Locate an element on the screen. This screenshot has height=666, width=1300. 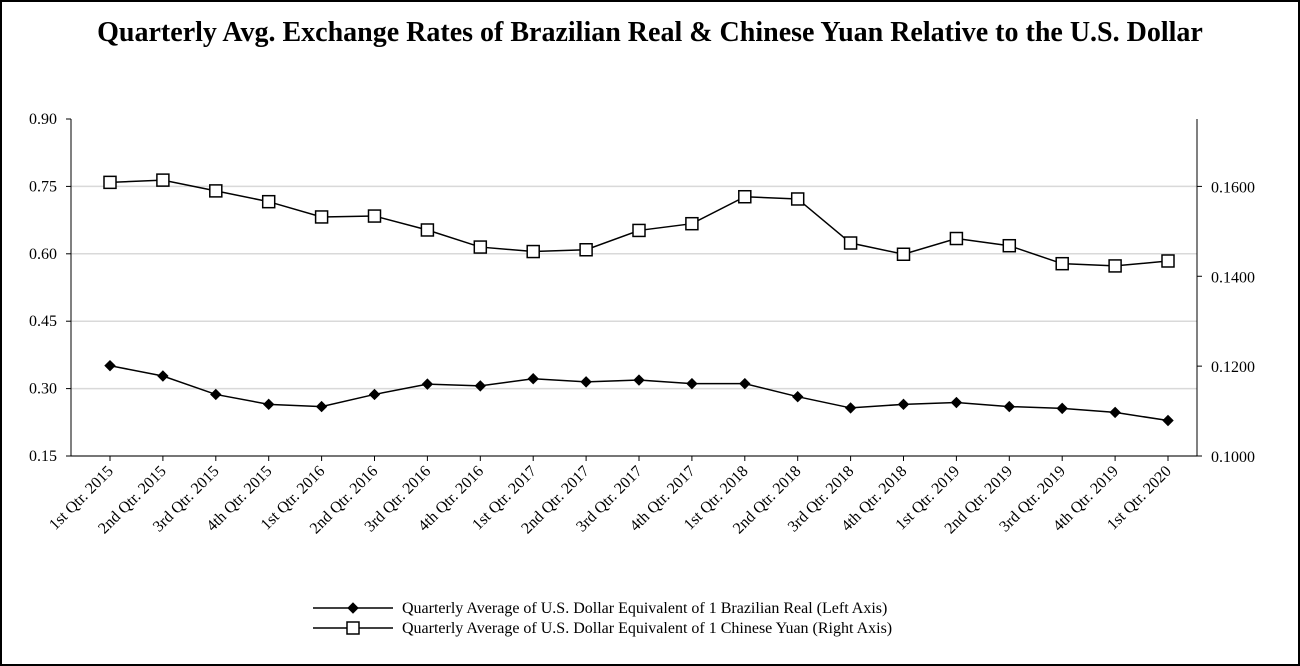
left-tick-label: 0.30 is located at coordinates (43, 389).